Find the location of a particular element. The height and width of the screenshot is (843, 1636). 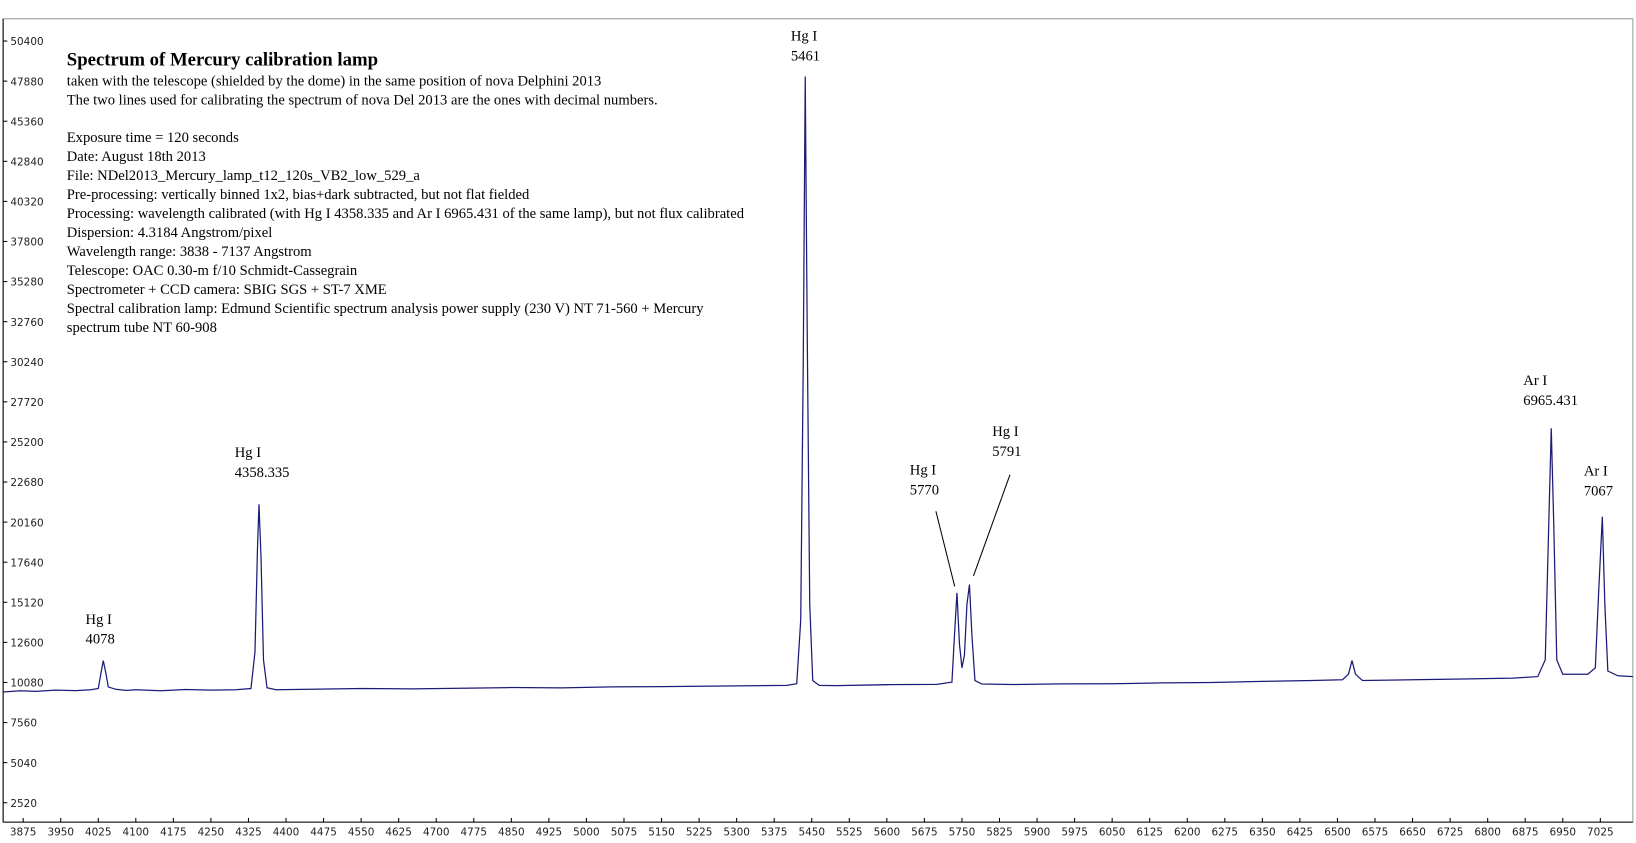

x-tick-label: 4775 is located at coordinates (474, 833).